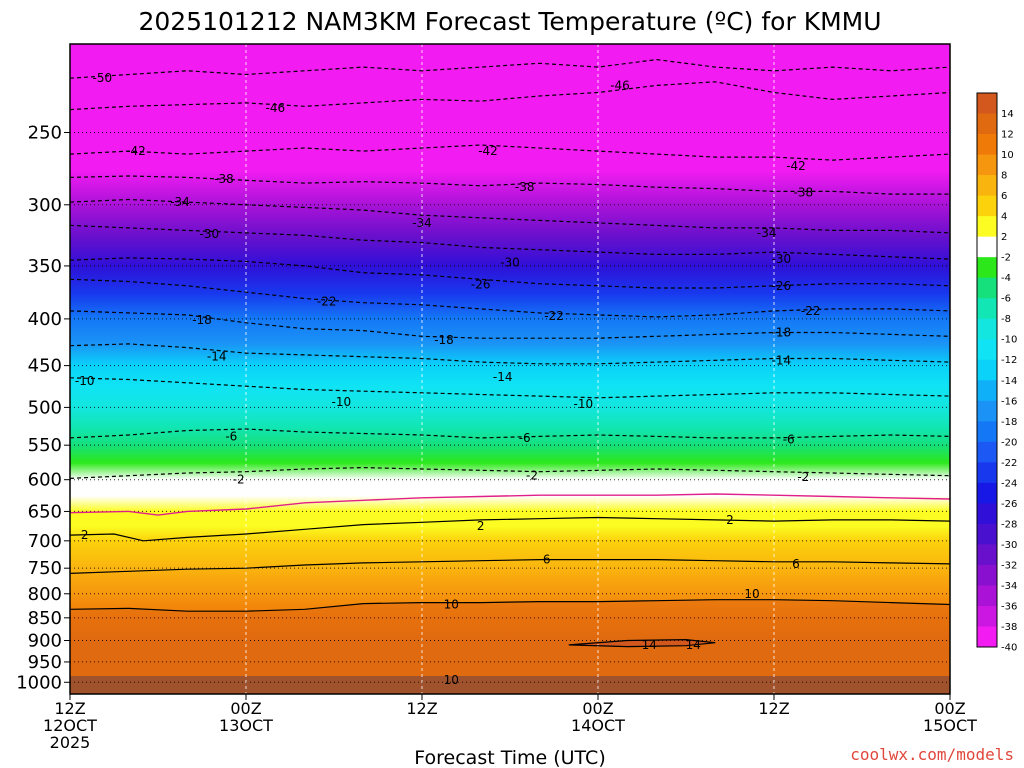 The width and height of the screenshot is (1024, 768). What do you see at coordinates (45, 480) in the screenshot?
I see `y-tick-label: 600` at bounding box center [45, 480].